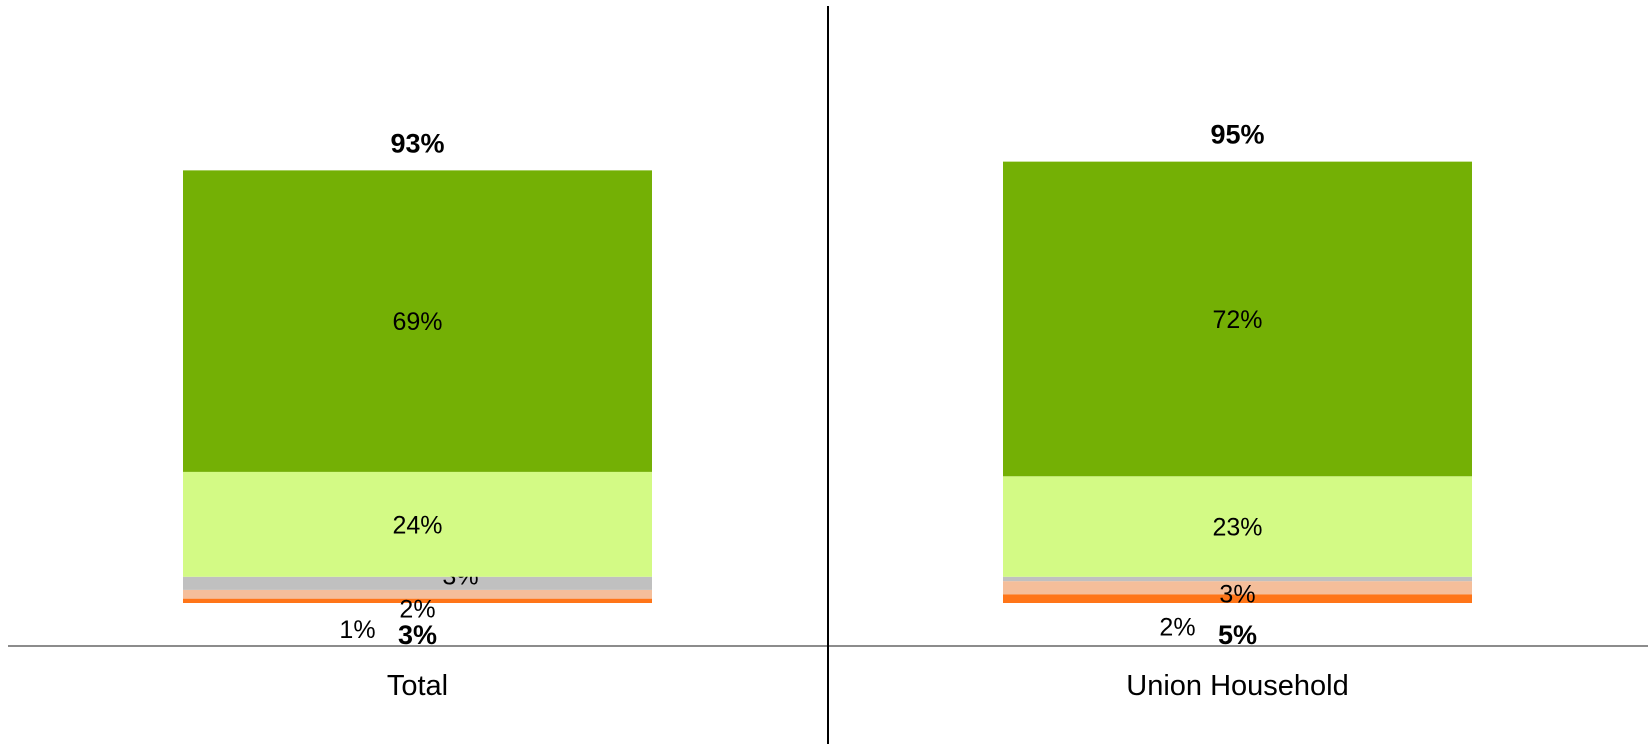 This screenshot has width=1652, height=744. What do you see at coordinates (417, 143) in the screenshot?
I see `top-total-label: 93%` at bounding box center [417, 143].